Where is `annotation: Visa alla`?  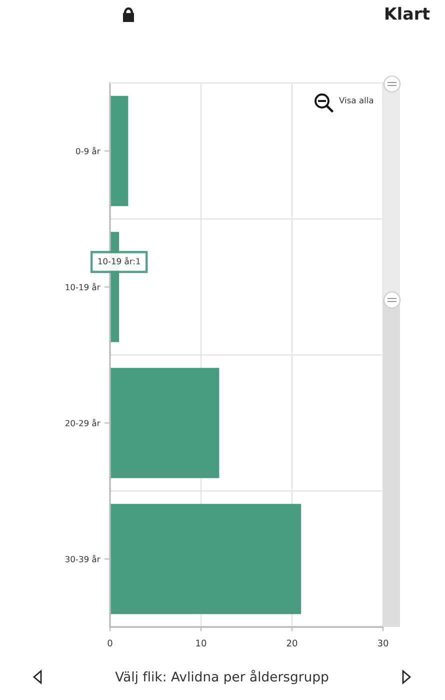
annotation: Visa alla is located at coordinates (356, 100).